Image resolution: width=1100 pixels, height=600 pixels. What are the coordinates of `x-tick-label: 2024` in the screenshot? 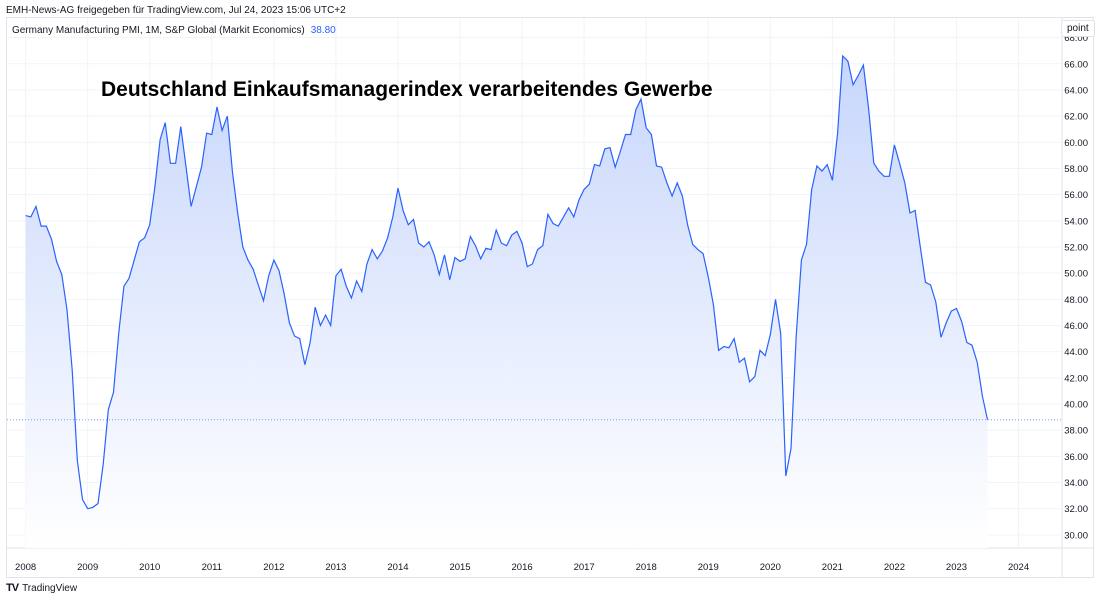 It's located at (1018, 567).